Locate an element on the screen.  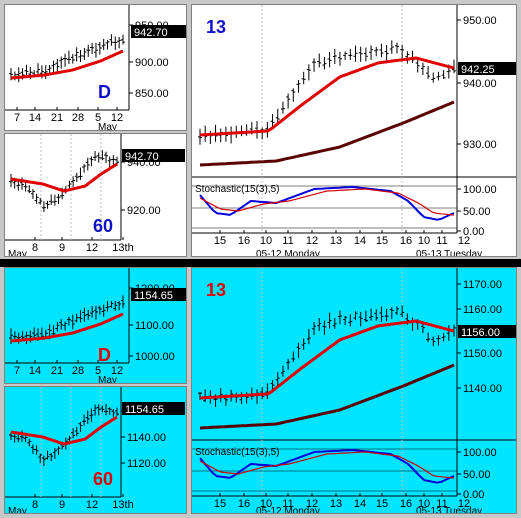
last-price-label: 1154.65 is located at coordinates (144, 410).